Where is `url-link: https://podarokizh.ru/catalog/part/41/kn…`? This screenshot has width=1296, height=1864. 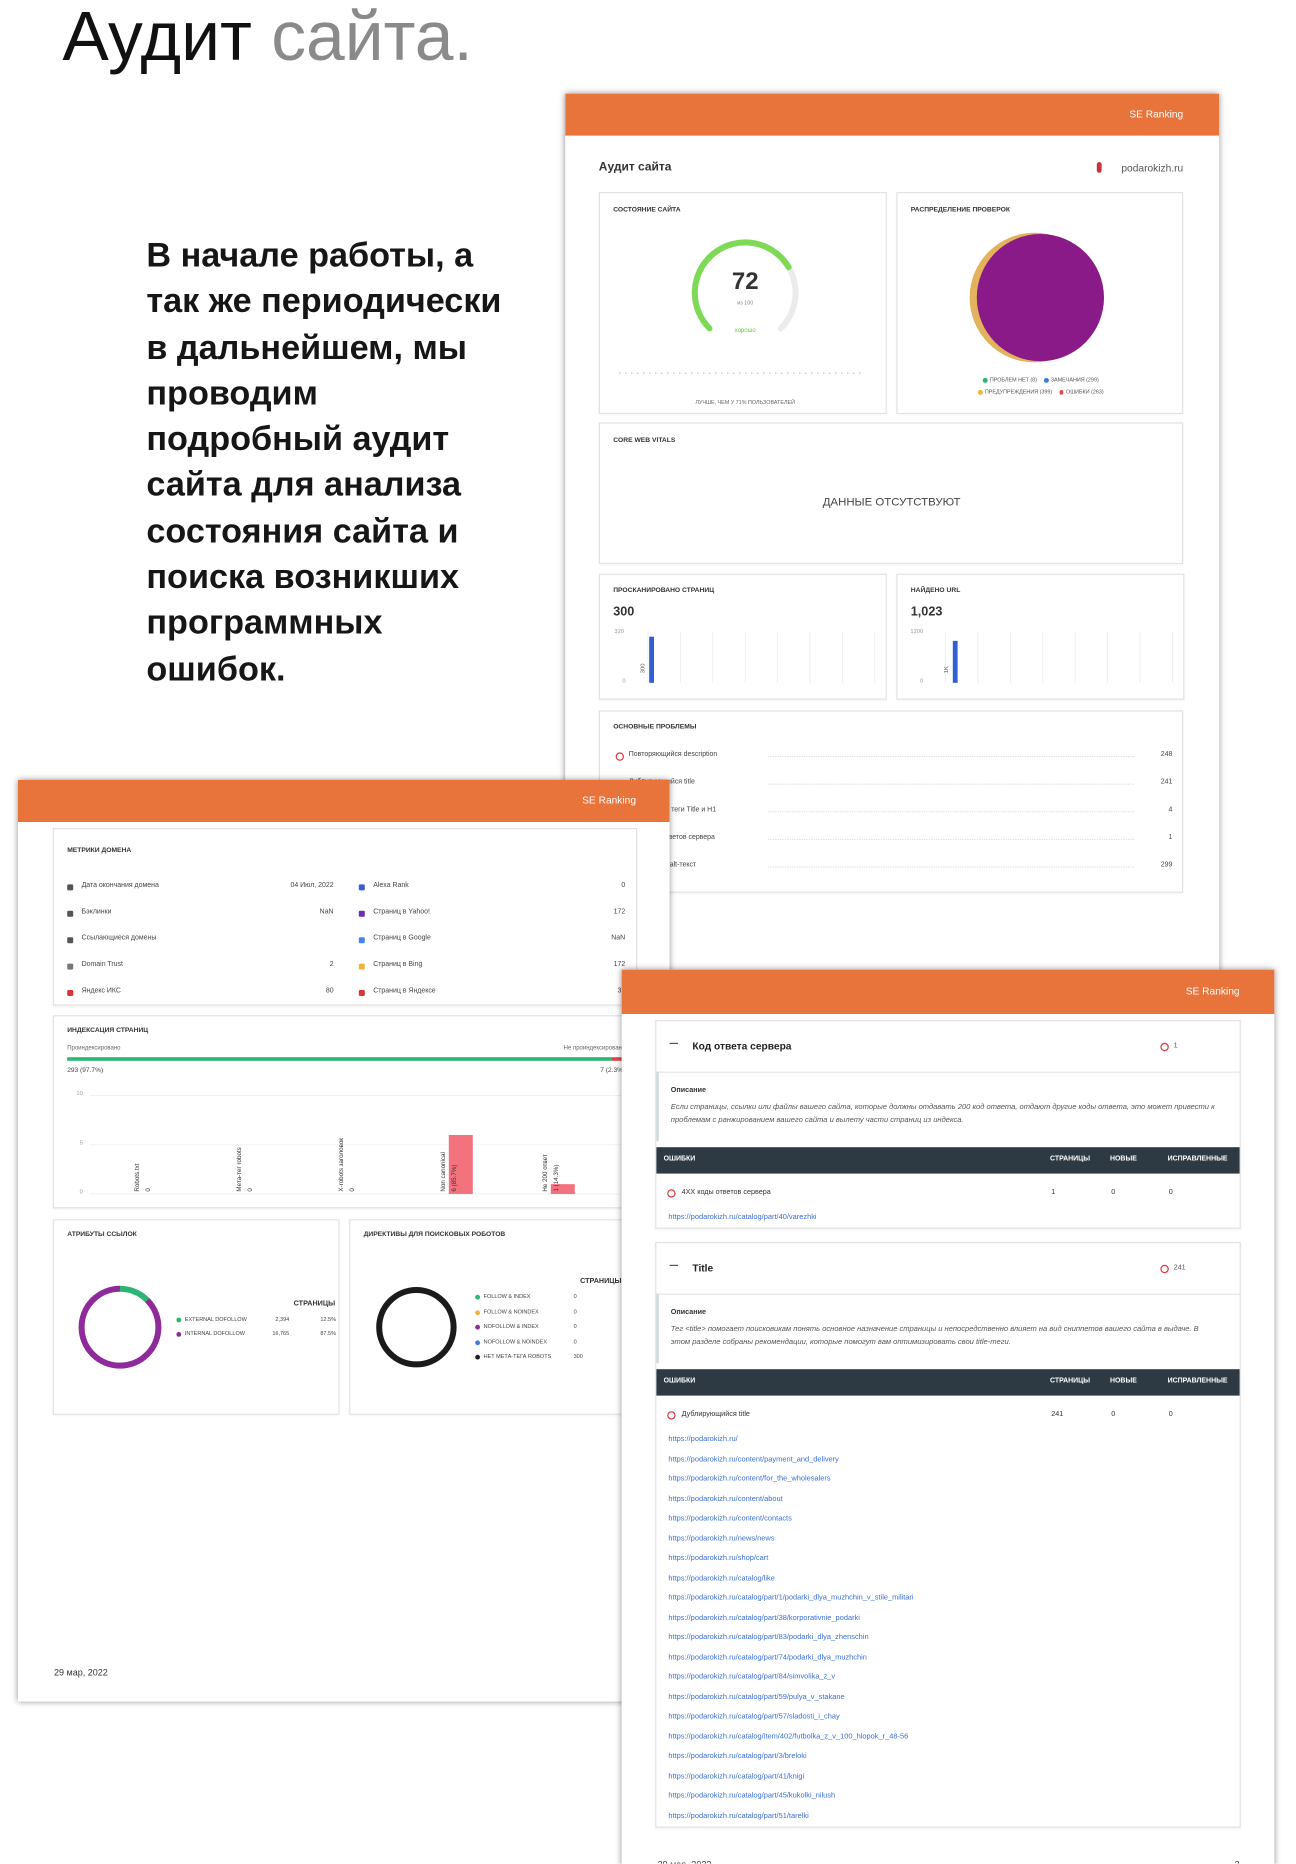
url-link: https://podarokizh.ru/catalog/part/41/kn… is located at coordinates (736, 1776).